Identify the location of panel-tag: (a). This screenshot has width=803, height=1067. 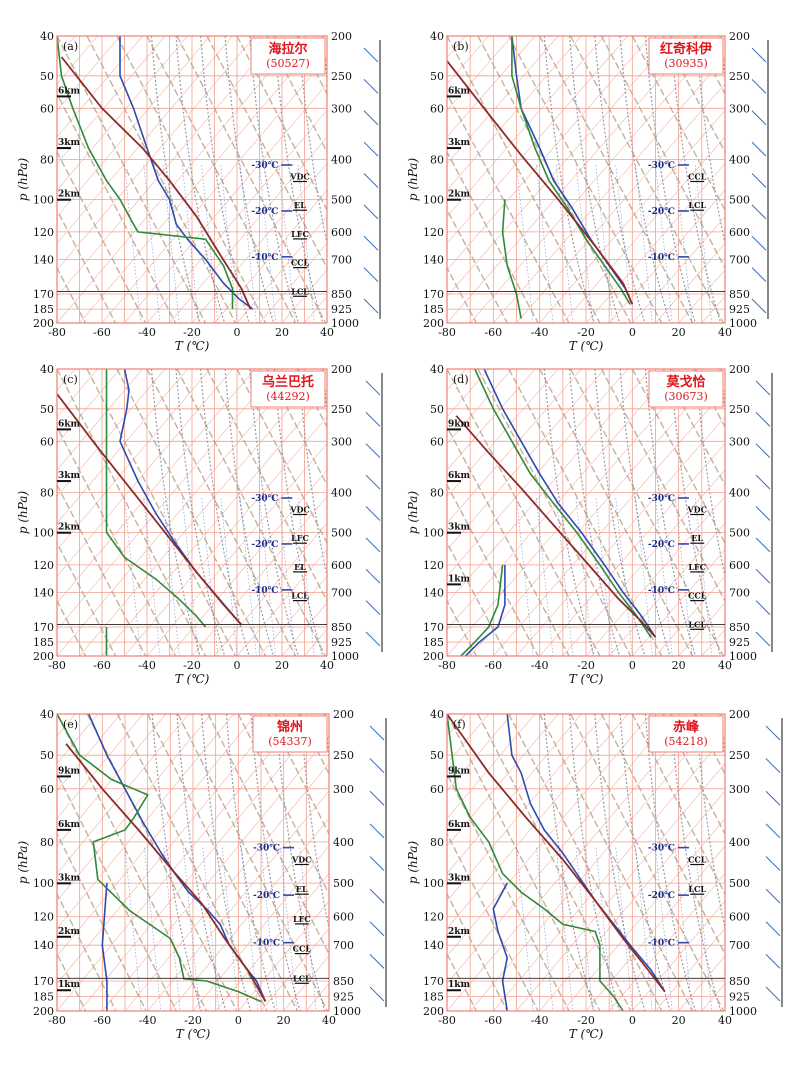
(70, 46).